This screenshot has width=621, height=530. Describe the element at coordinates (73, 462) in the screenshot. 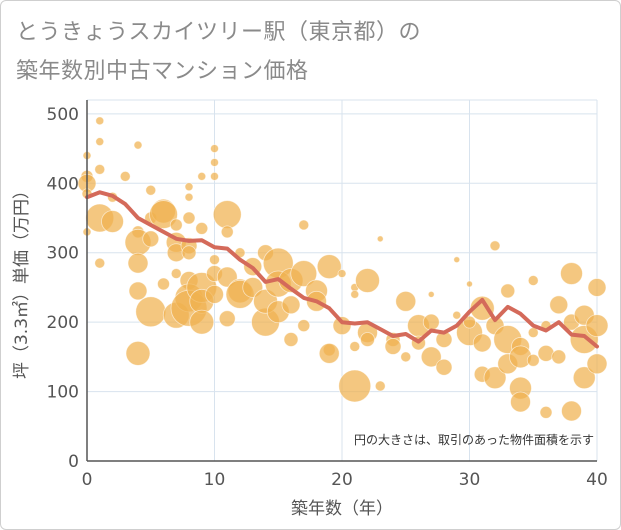

I see `y-tick-label: 0` at that location.